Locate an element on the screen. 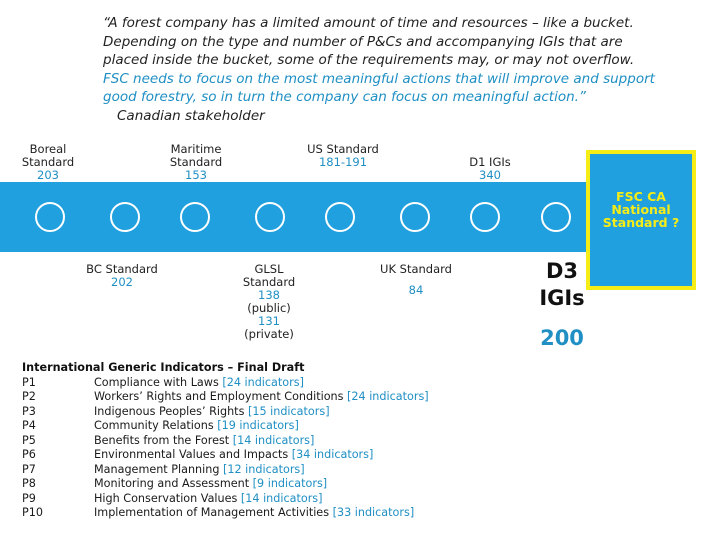 The height and width of the screenshot is (540, 720). igi-row-name: Management Planning is located at coordinates (157, 469).